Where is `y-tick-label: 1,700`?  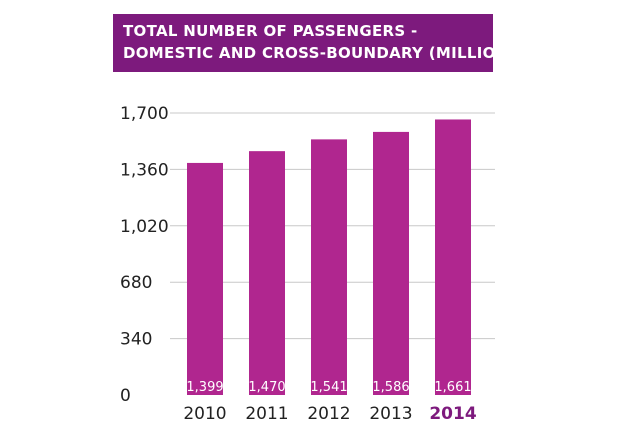
y-tick-label: 1,700 is located at coordinates (144, 114).